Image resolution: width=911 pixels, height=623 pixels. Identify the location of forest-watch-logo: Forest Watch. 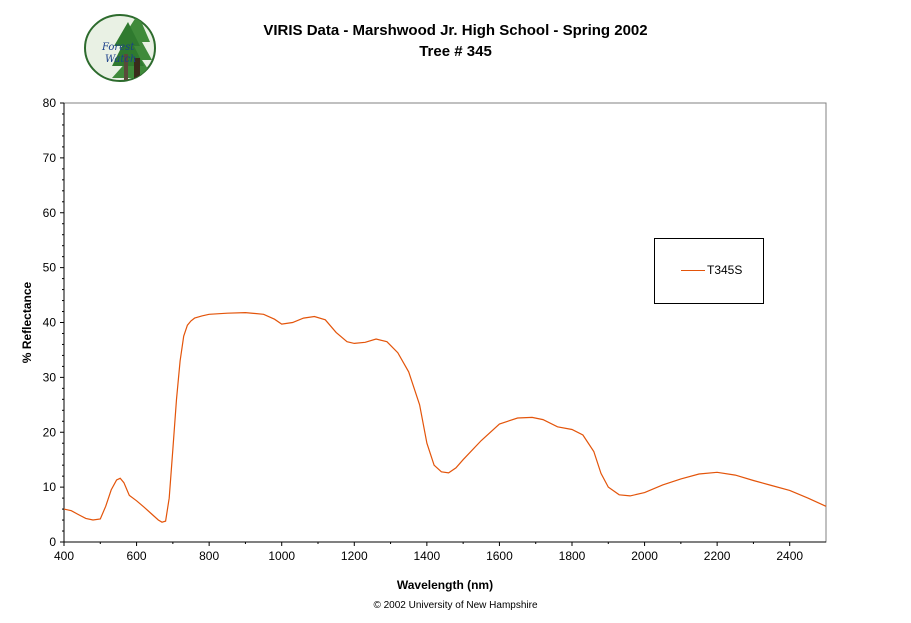
(120, 48).